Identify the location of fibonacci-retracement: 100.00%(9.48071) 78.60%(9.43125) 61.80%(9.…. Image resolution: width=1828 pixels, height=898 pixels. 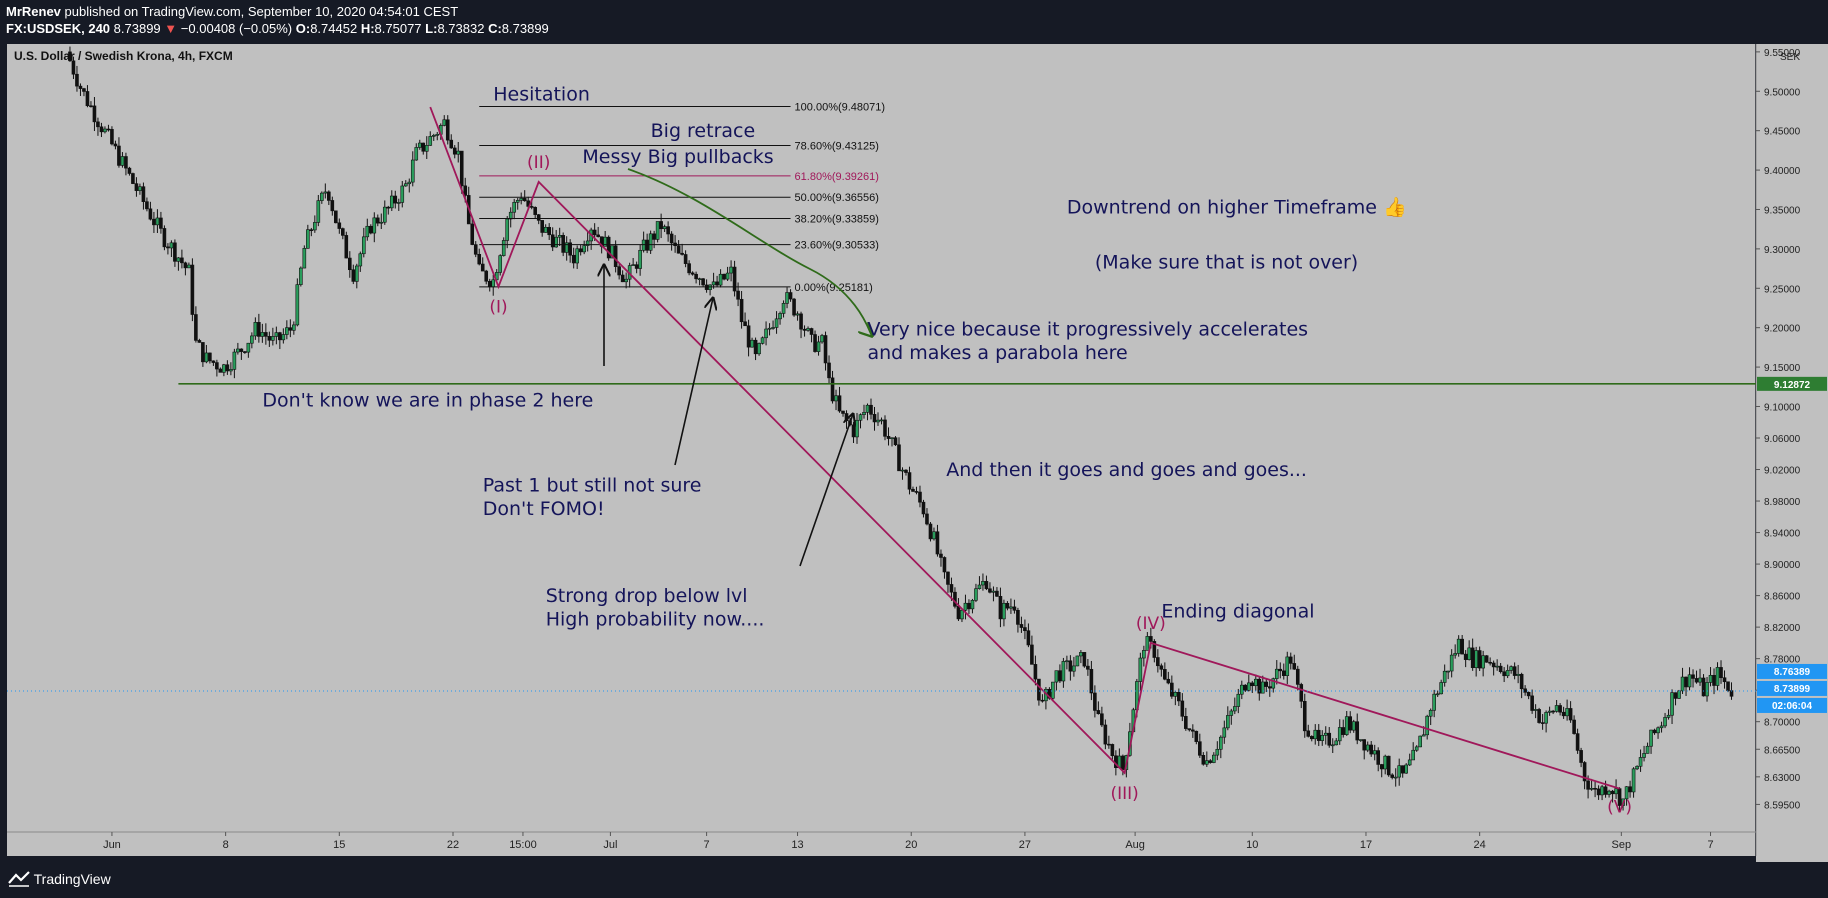
(682, 197).